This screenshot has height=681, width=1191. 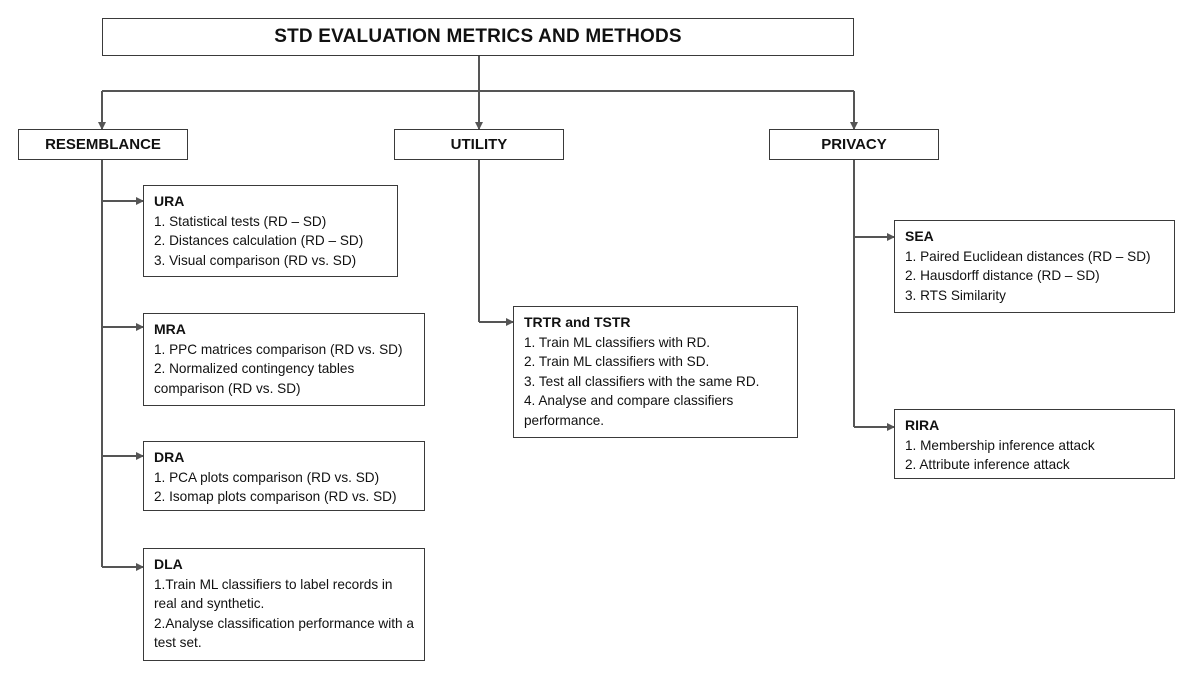 I want to click on card-sea-item: 2. Hausdorff distance (RD – SD), so click(x=1002, y=275).